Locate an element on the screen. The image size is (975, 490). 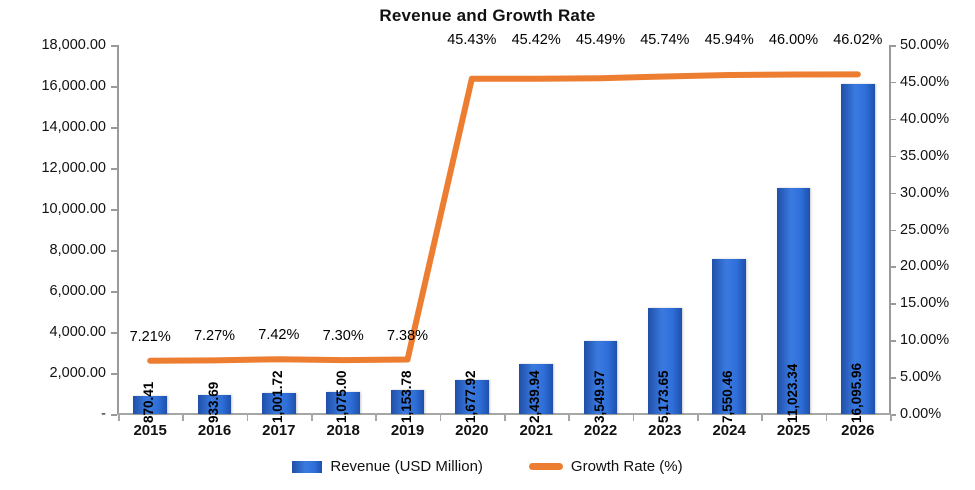
x-axis-label: 2016 is located at coordinates (214, 430).